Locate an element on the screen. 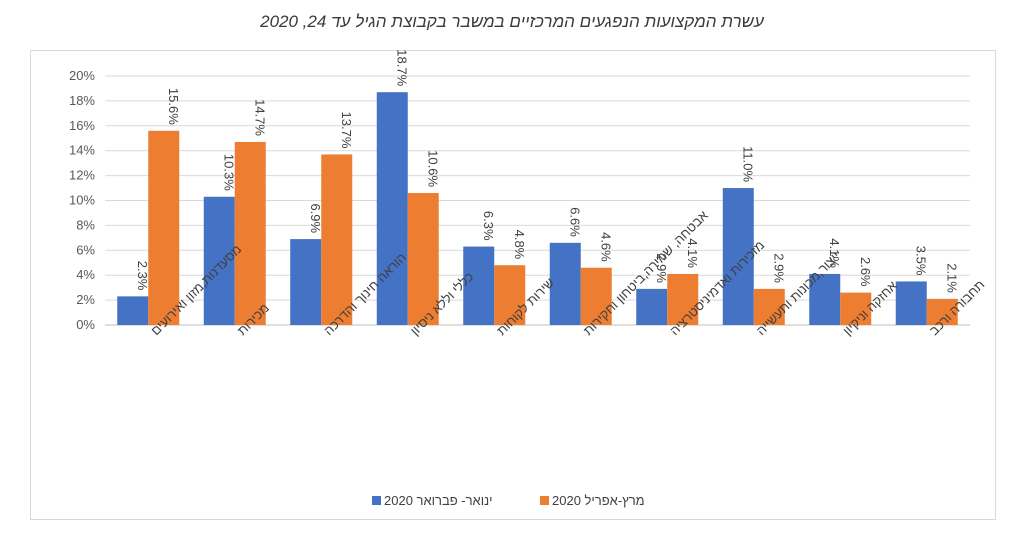 The width and height of the screenshot is (1024, 541). data-label: 4.8% is located at coordinates (519, 245).